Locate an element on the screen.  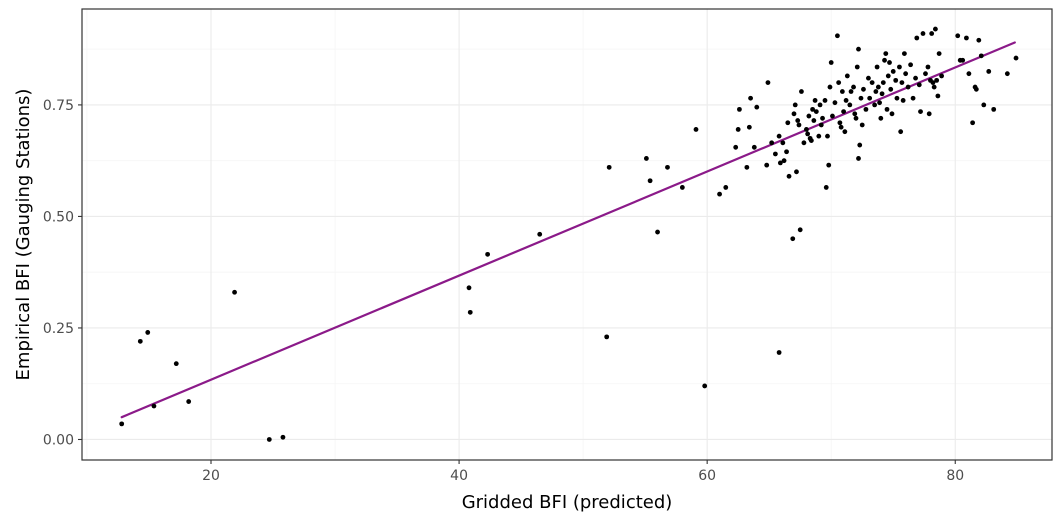
y-tick-label: 0.50 is located at coordinates (58, 217).